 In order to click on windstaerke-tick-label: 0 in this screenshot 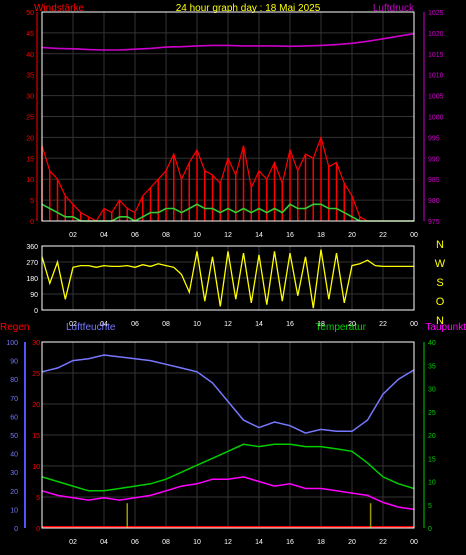, I will do `click(32, 222)`.